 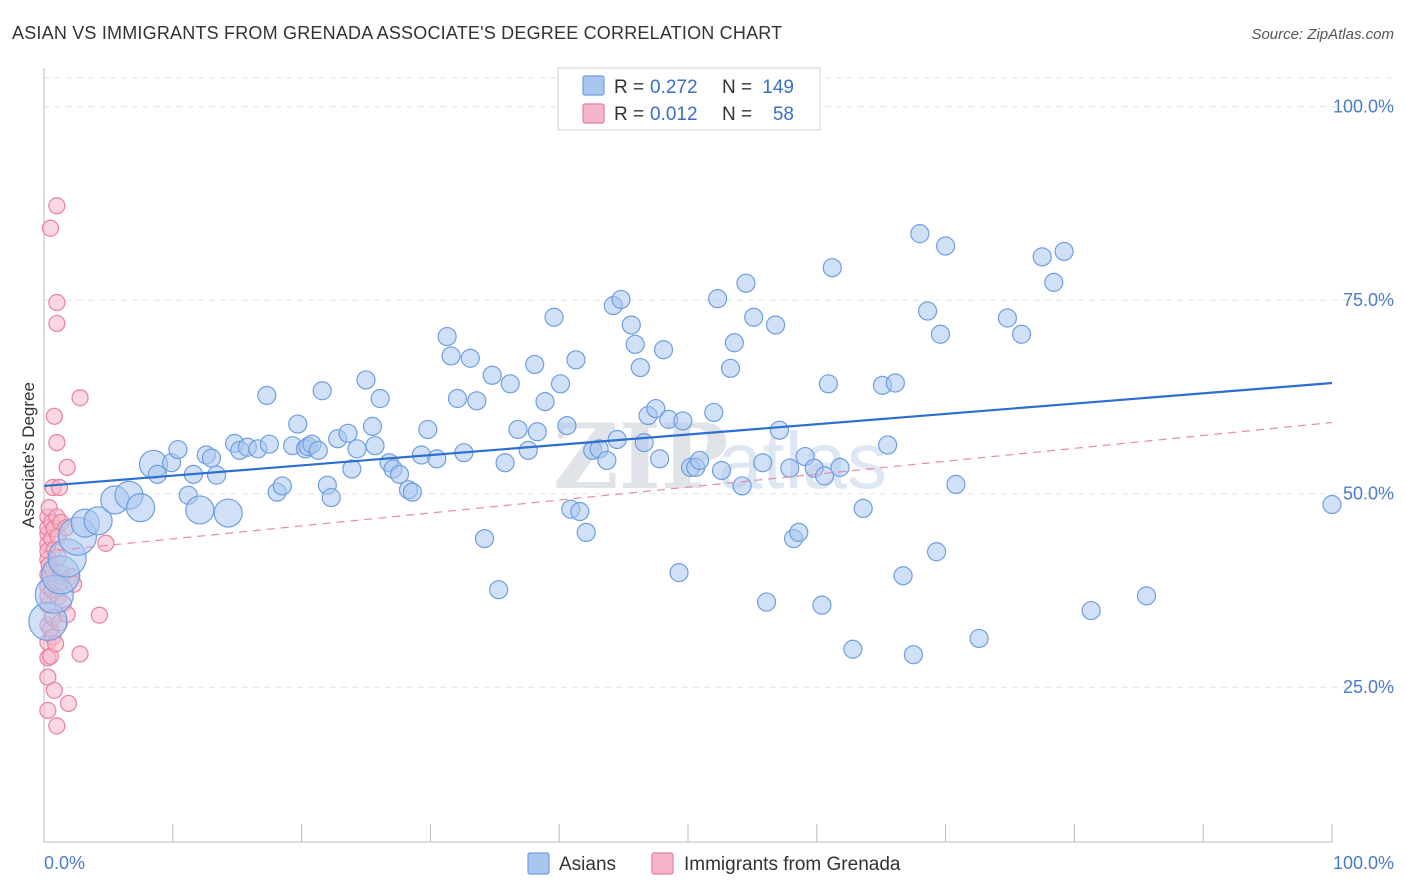 I want to click on legend-n-label: N =, so click(x=737, y=87).